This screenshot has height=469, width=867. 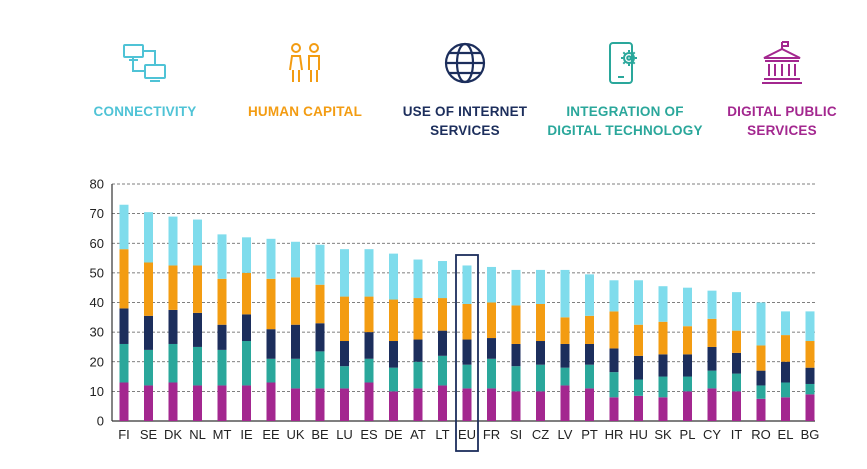 I want to click on legend-label-connectivity: CONNECTIVITY, so click(x=145, y=111).